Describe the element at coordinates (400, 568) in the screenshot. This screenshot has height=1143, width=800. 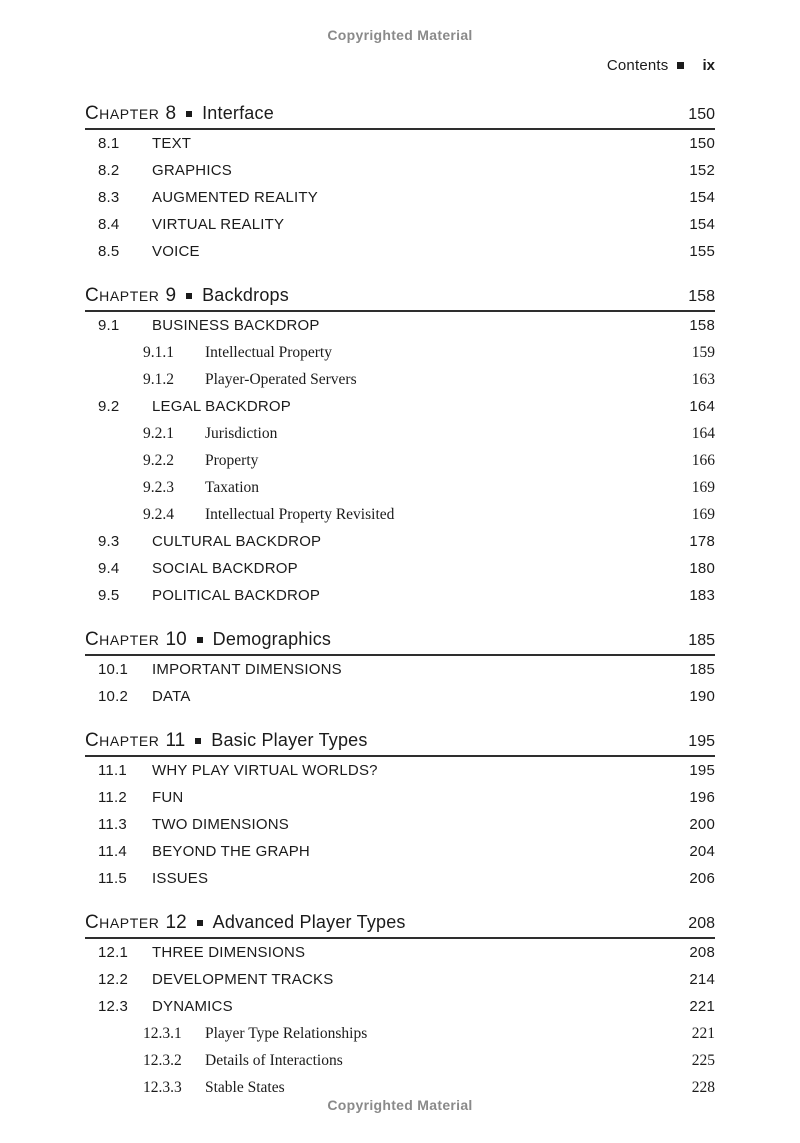
I see `toc-section-row: 9.4 SOCIAL BACKDROP 180` at that location.